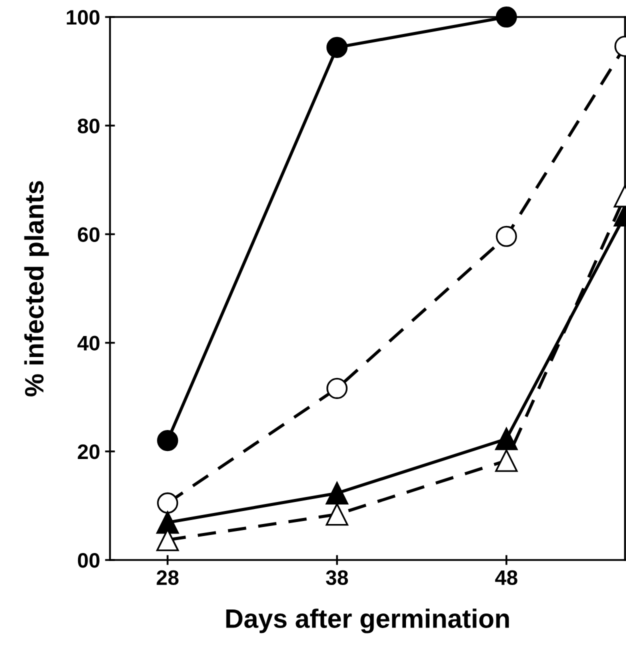 The height and width of the screenshot is (653, 626). I want to click on x-tick-label: 38, so click(337, 578).